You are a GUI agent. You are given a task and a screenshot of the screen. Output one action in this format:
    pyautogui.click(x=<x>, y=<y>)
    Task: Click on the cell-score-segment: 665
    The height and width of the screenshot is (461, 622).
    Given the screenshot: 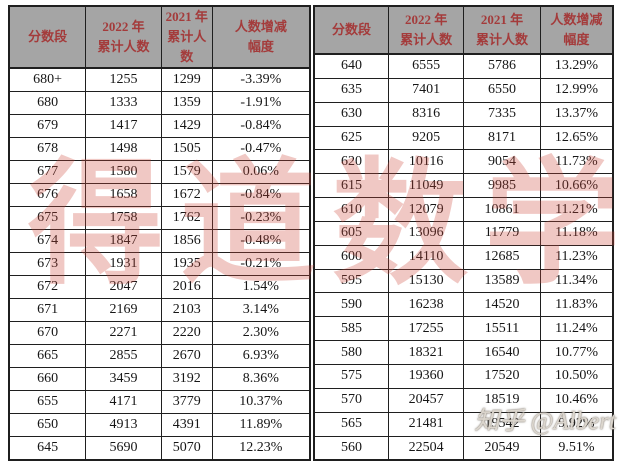 What is the action you would take?
    pyautogui.click(x=47, y=356)
    